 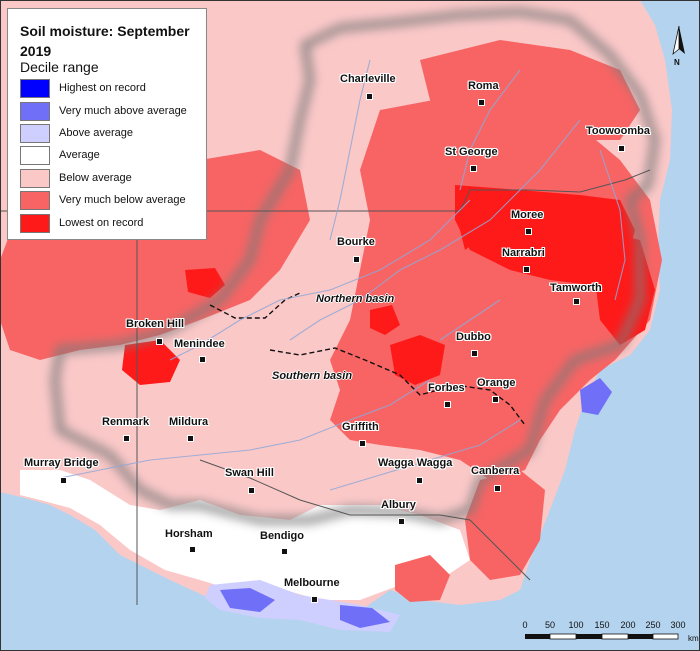 What do you see at coordinates (678, 625) in the screenshot?
I see `scale-tick: 300` at bounding box center [678, 625].